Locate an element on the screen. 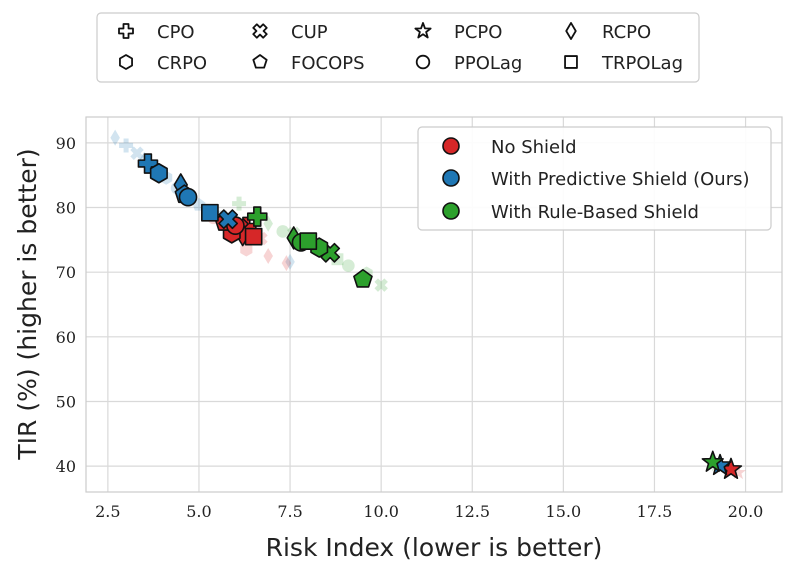 Image resolution: width=797 pixels, height=576 pixels. marker-legend-label: PCPO is located at coordinates (478, 32).